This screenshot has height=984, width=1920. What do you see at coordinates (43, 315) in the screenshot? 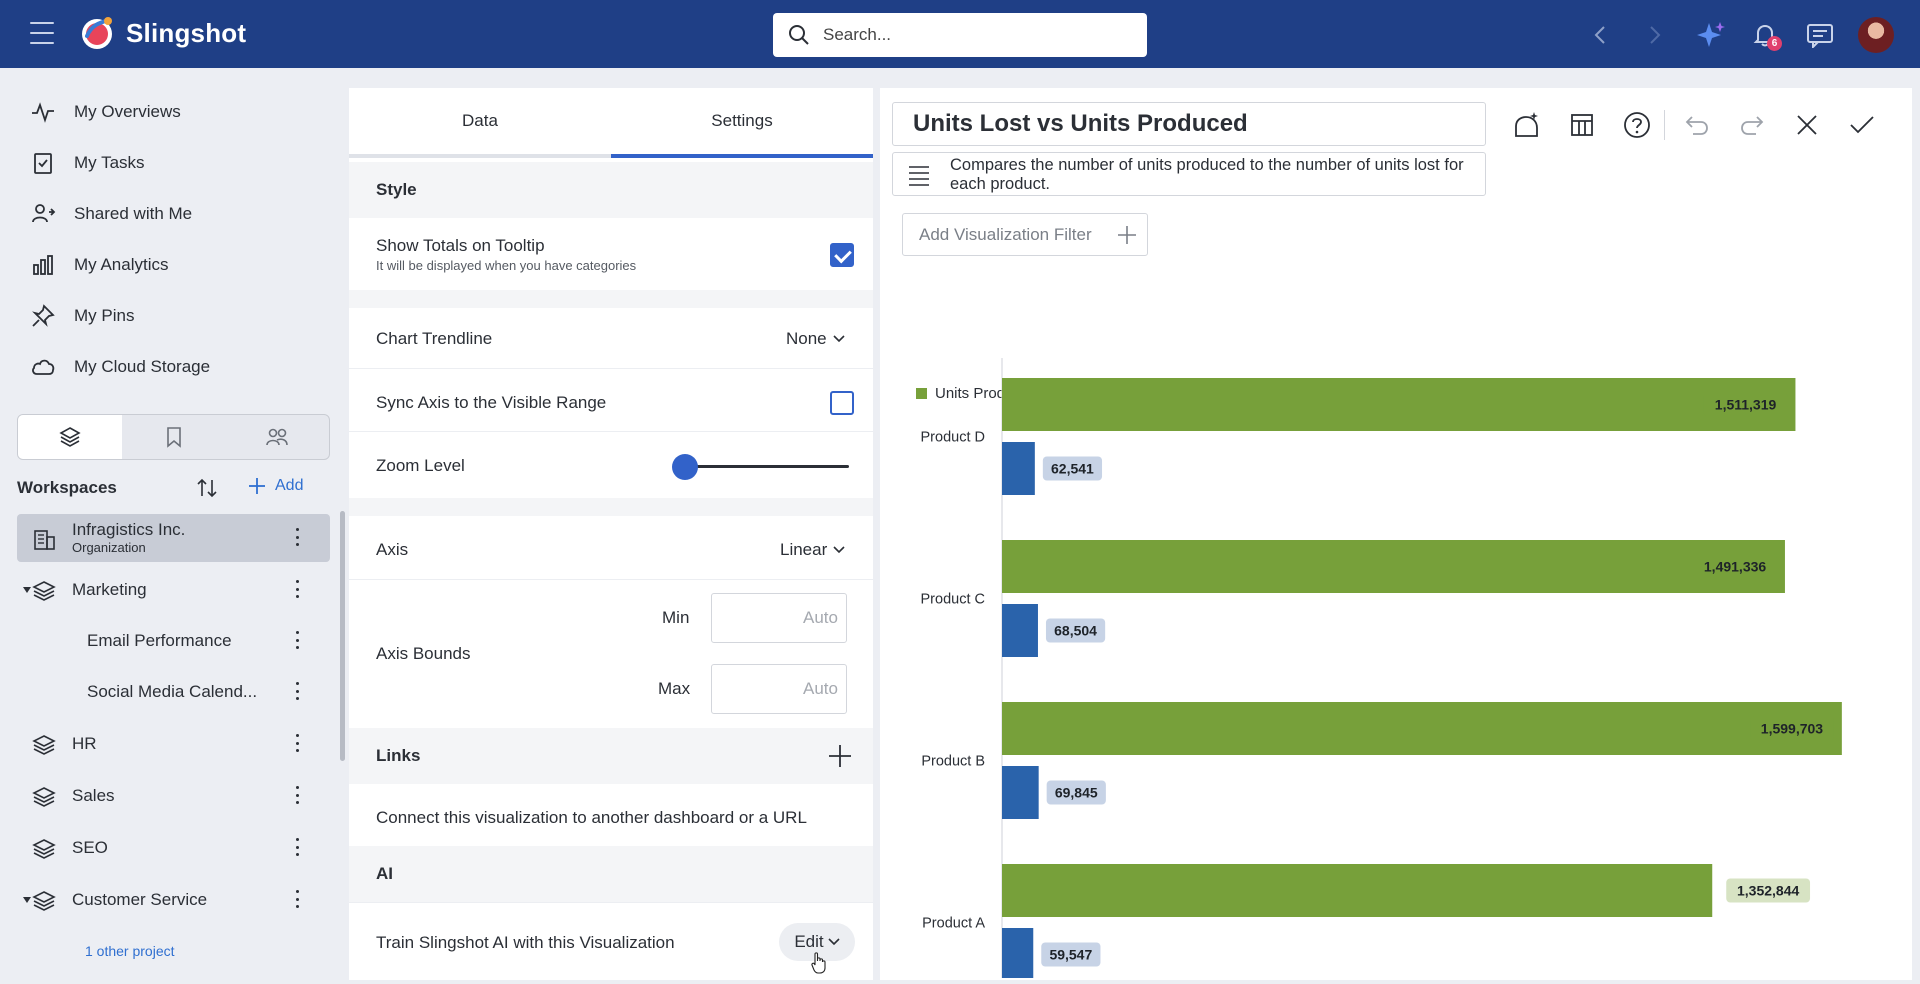
I see `pin-icon` at bounding box center [43, 315].